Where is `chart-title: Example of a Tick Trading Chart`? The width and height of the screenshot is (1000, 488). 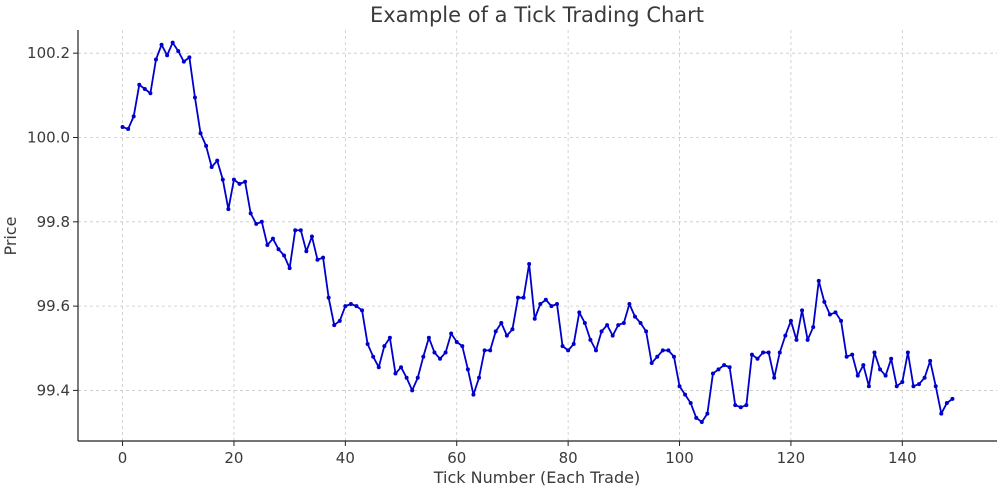
chart-title: Example of a Tick Trading Chart is located at coordinates (537, 15).